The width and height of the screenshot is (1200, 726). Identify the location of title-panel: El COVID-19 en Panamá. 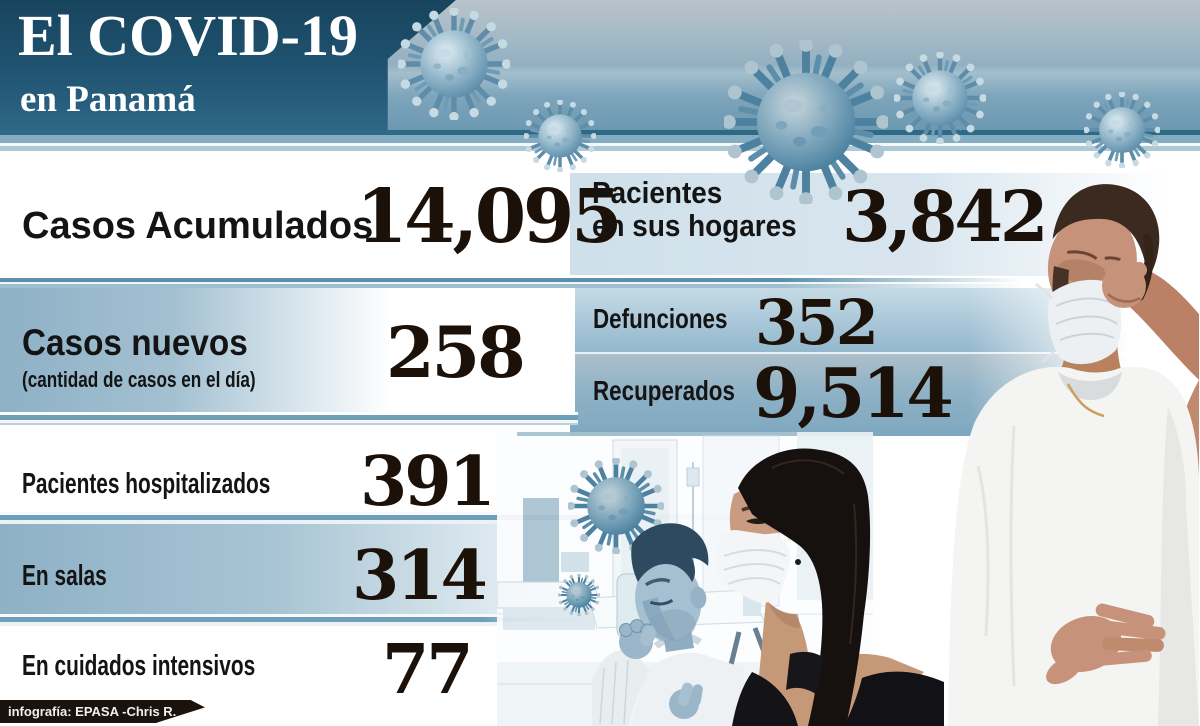
(228, 65).